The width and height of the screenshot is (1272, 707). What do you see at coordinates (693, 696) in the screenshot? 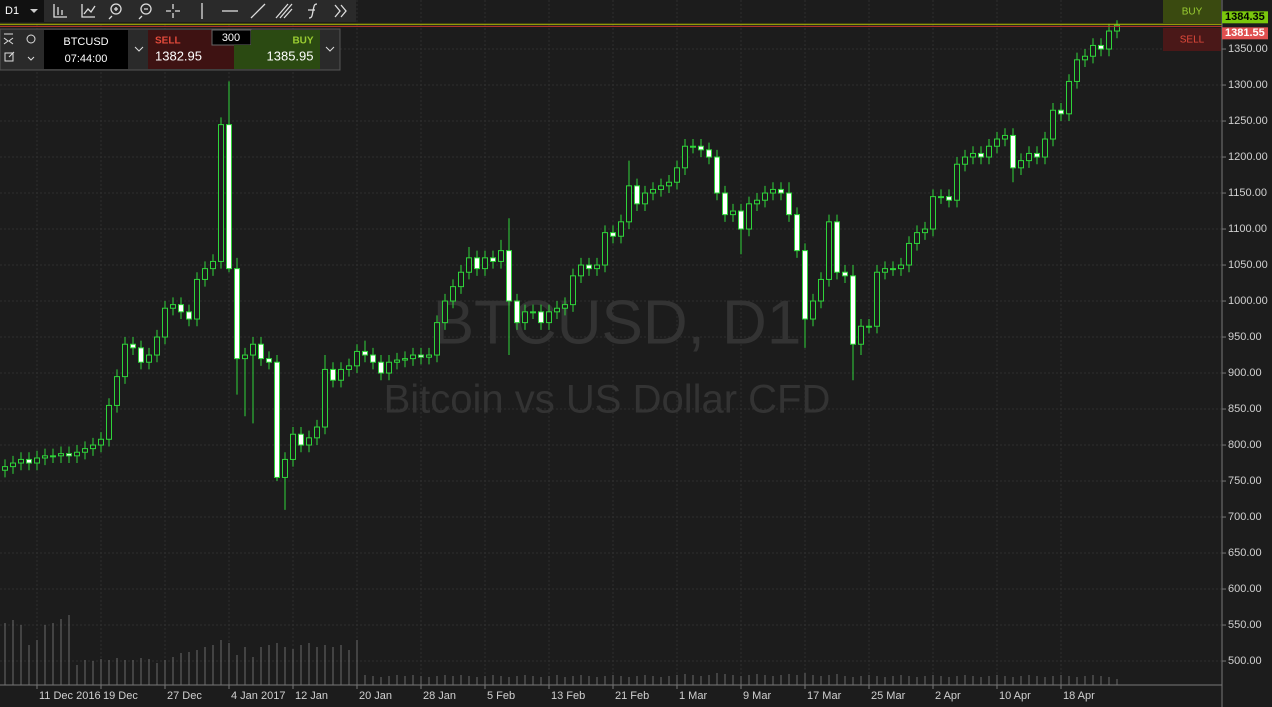
I see `x-tick-label: 1 Mar` at bounding box center [693, 696].